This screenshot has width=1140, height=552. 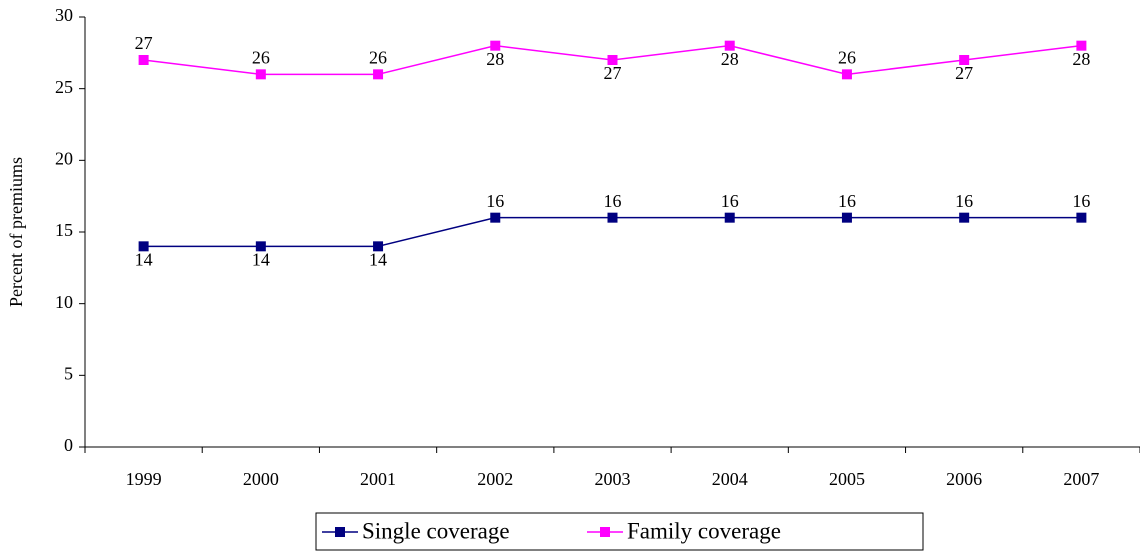 What do you see at coordinates (613, 479) in the screenshot?
I see `x-tick-label: 2003` at bounding box center [613, 479].